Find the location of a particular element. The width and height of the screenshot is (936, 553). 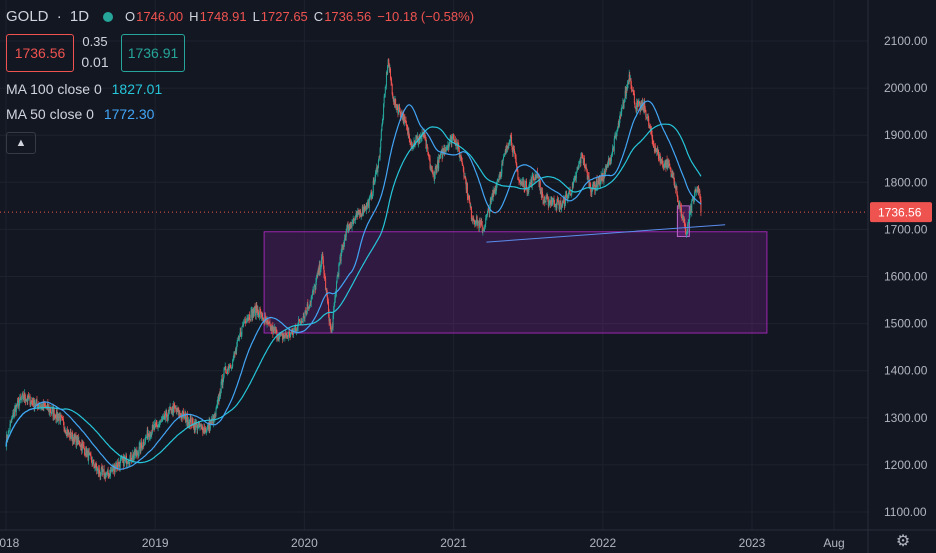

indicator-ma100: MA 100 close 0 1827.01 is located at coordinates (84, 89).